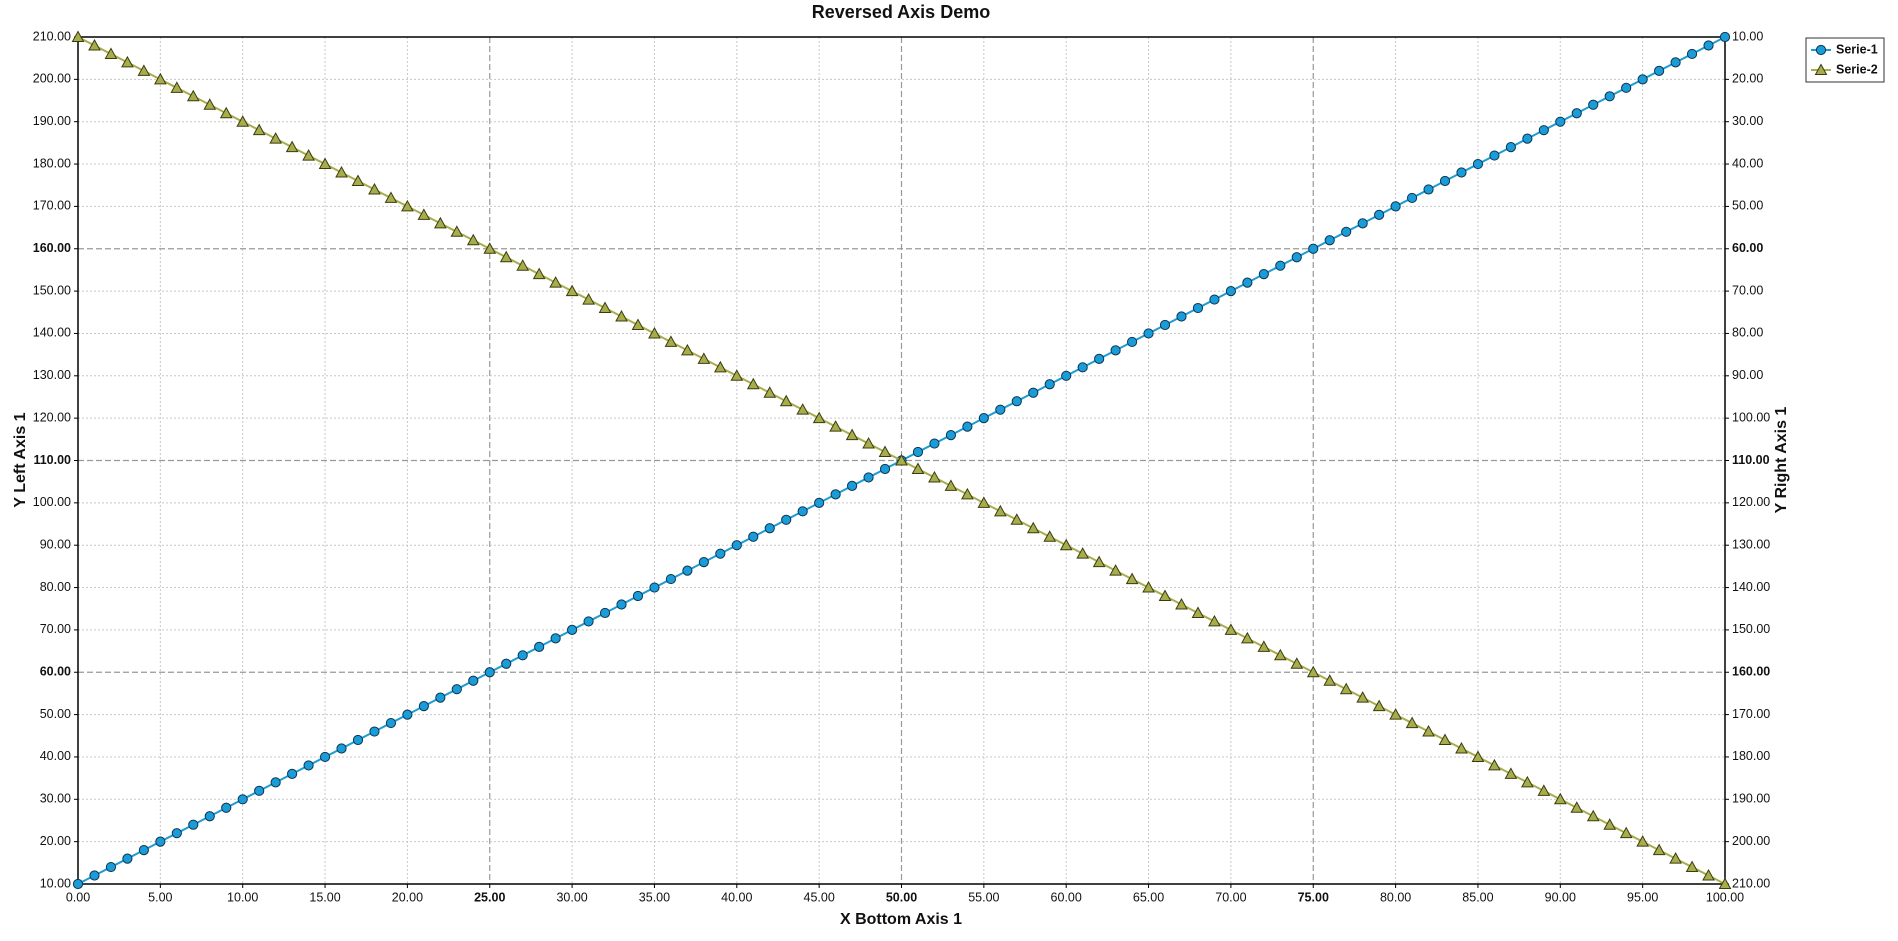 This screenshot has height=941, width=1898. Describe the element at coordinates (55, 714) in the screenshot. I see `y-tick-label: 50.00` at that location.